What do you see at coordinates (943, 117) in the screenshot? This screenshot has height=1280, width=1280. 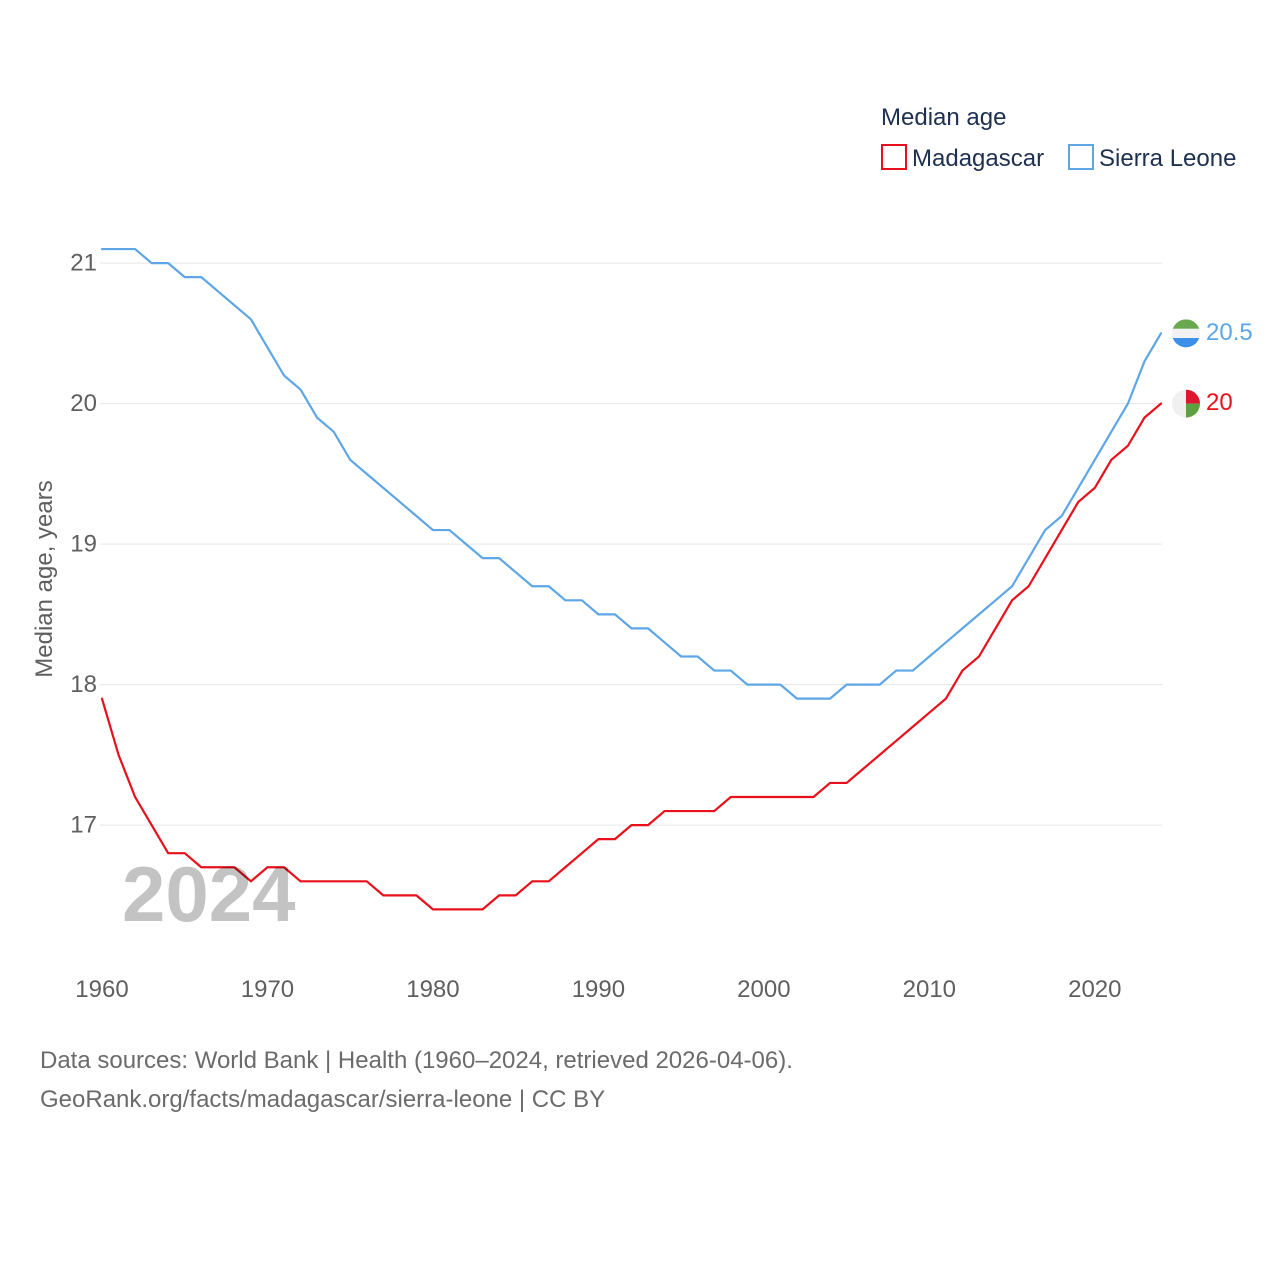 I see `legend-title: Median age` at bounding box center [943, 117].